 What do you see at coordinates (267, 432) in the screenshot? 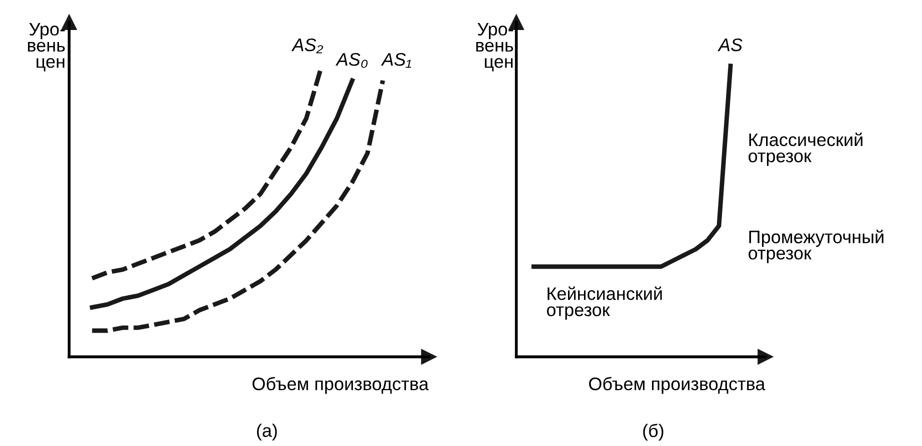
I see `text: (а)` at bounding box center [267, 432].